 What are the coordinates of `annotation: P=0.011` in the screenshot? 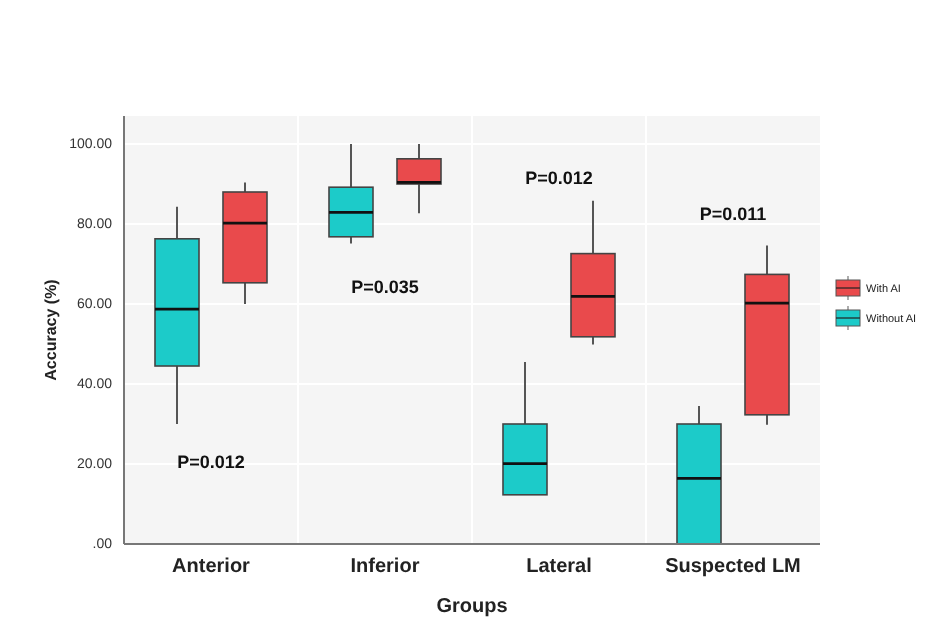 It's located at (733, 214).